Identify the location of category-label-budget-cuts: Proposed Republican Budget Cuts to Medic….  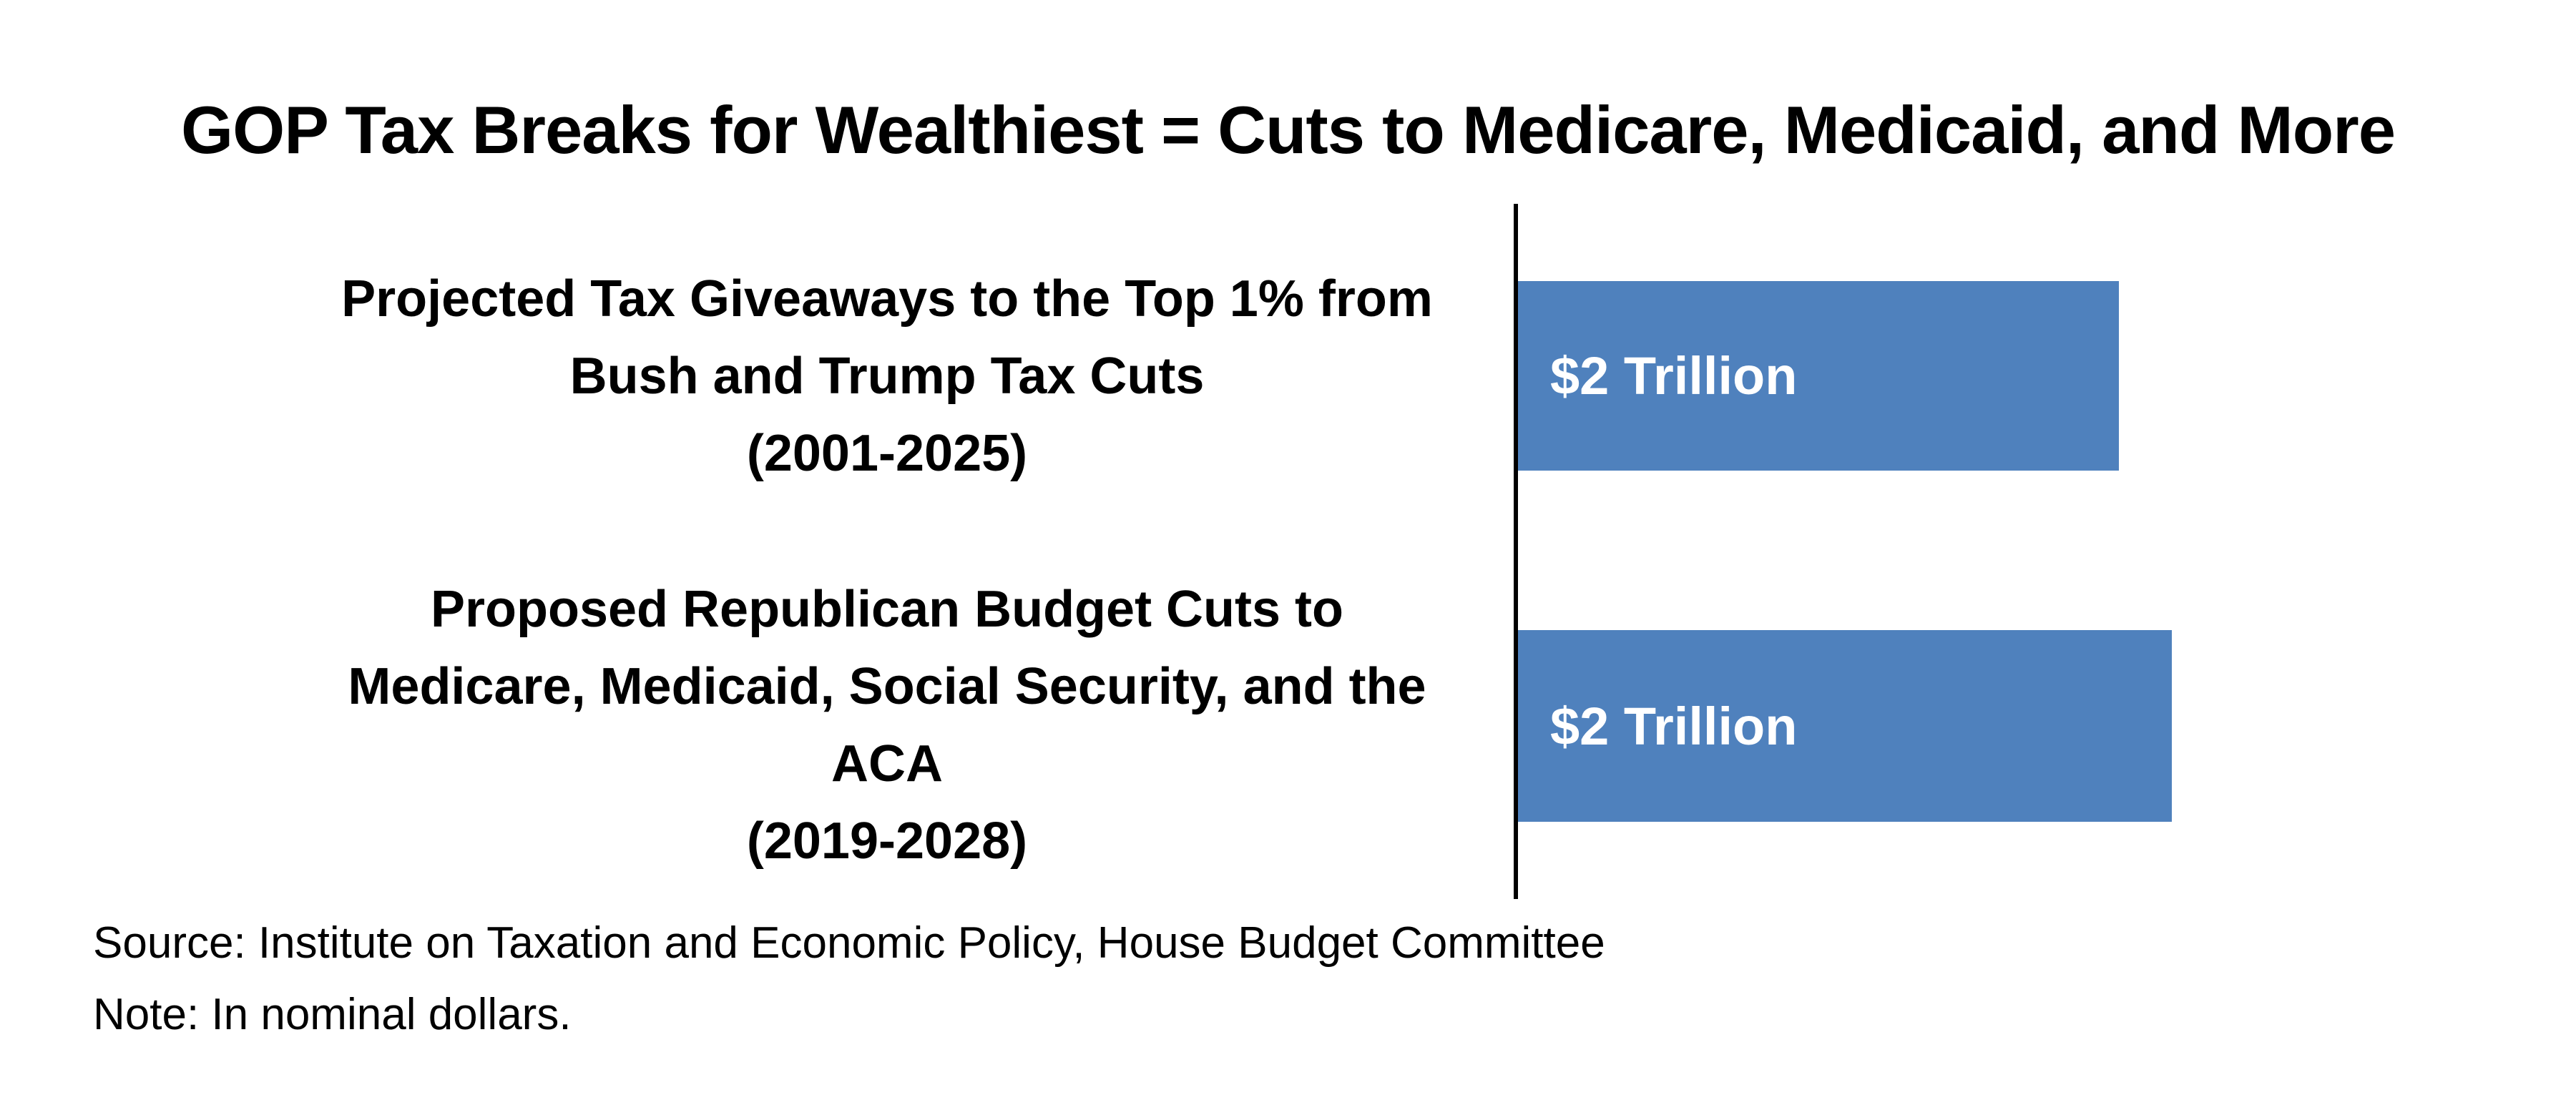
(887, 725).